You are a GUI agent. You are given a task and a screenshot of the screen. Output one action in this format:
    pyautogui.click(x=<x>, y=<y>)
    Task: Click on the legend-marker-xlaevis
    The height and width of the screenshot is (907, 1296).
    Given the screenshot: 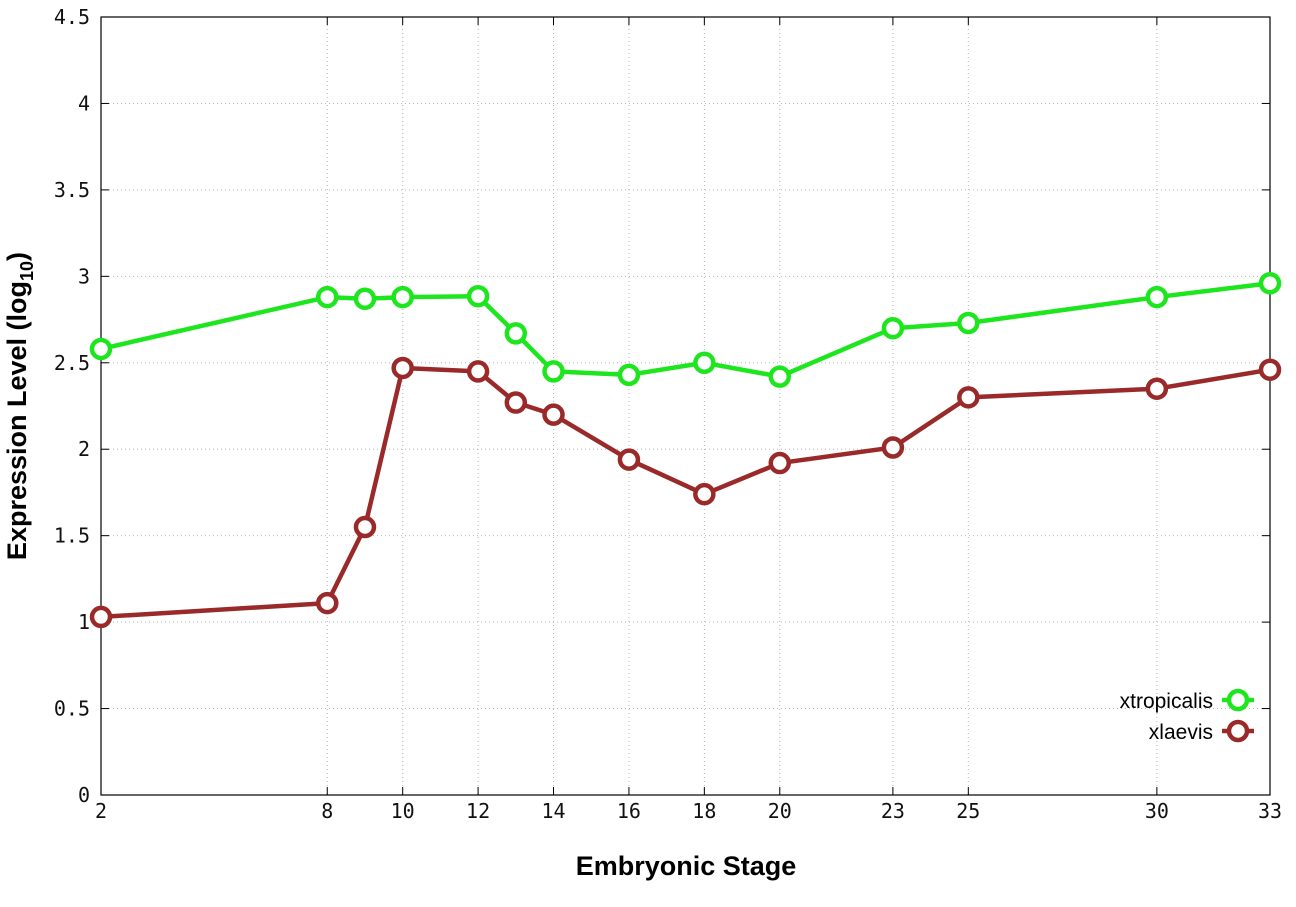 What is the action you would take?
    pyautogui.click(x=1238, y=731)
    